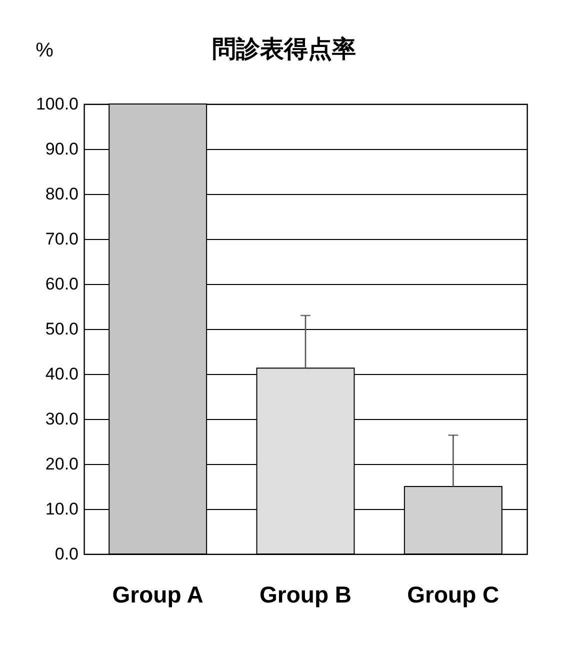 The height and width of the screenshot is (650, 569). Describe the element at coordinates (45, 51) in the screenshot. I see `y-axis-title: %` at that location.